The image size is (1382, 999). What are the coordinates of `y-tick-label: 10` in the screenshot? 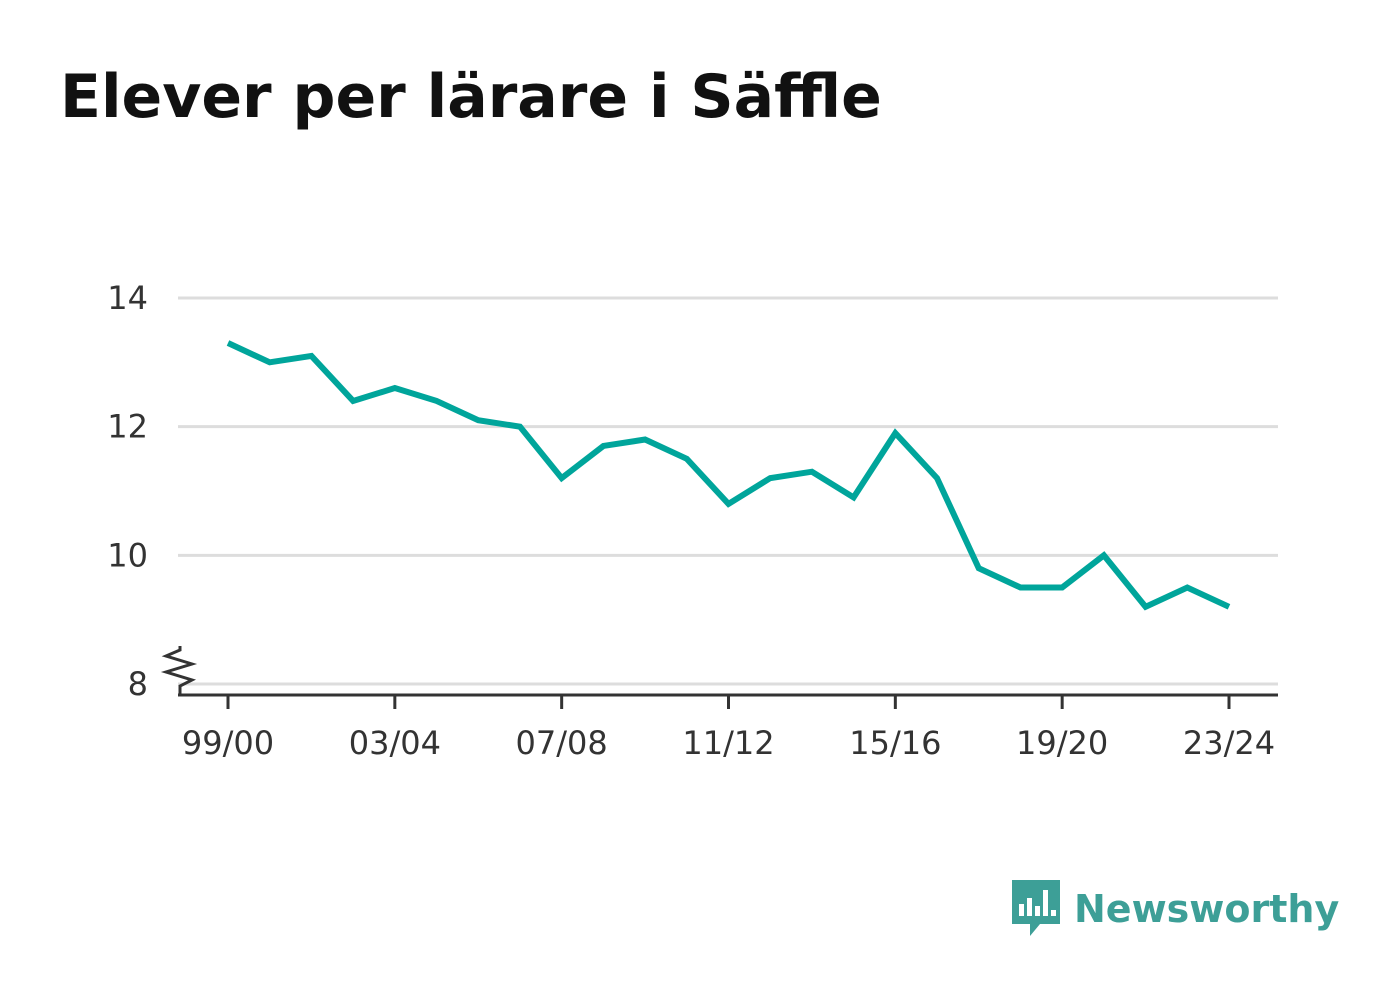 It's located at (127, 555).